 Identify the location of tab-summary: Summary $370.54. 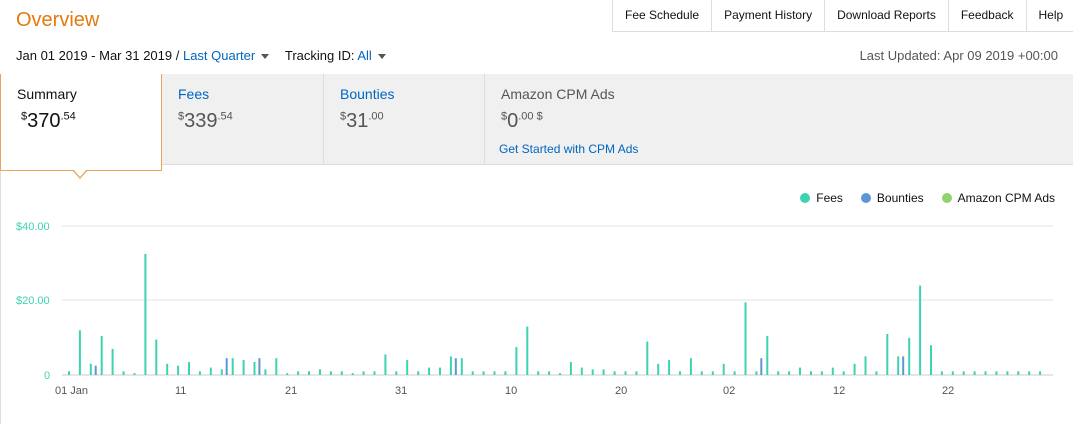
(81, 122).